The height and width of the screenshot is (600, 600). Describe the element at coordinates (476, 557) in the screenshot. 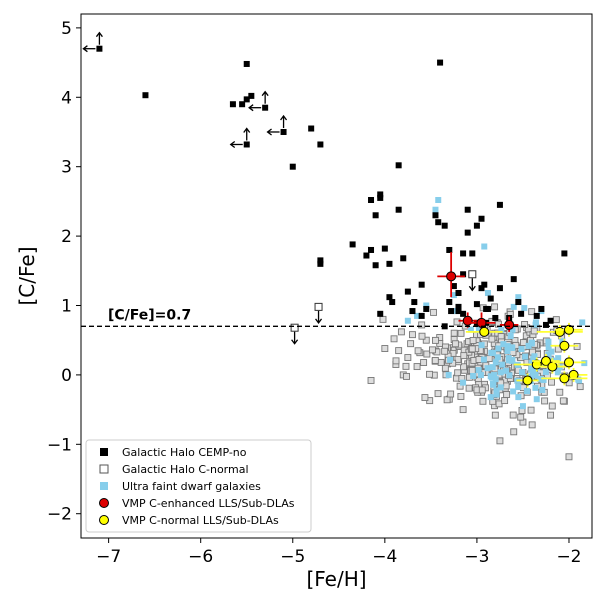

I see `x-tick-label: −3` at that location.